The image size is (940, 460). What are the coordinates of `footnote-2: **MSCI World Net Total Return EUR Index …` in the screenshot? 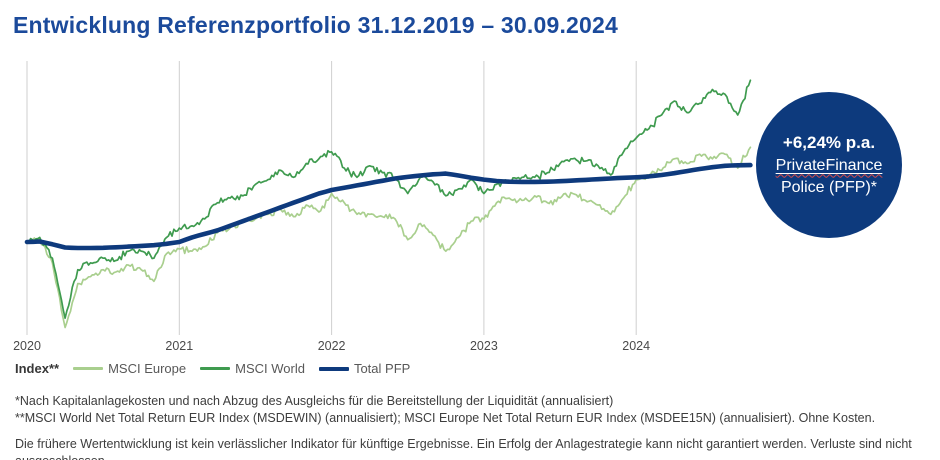 It's located at (445, 417).